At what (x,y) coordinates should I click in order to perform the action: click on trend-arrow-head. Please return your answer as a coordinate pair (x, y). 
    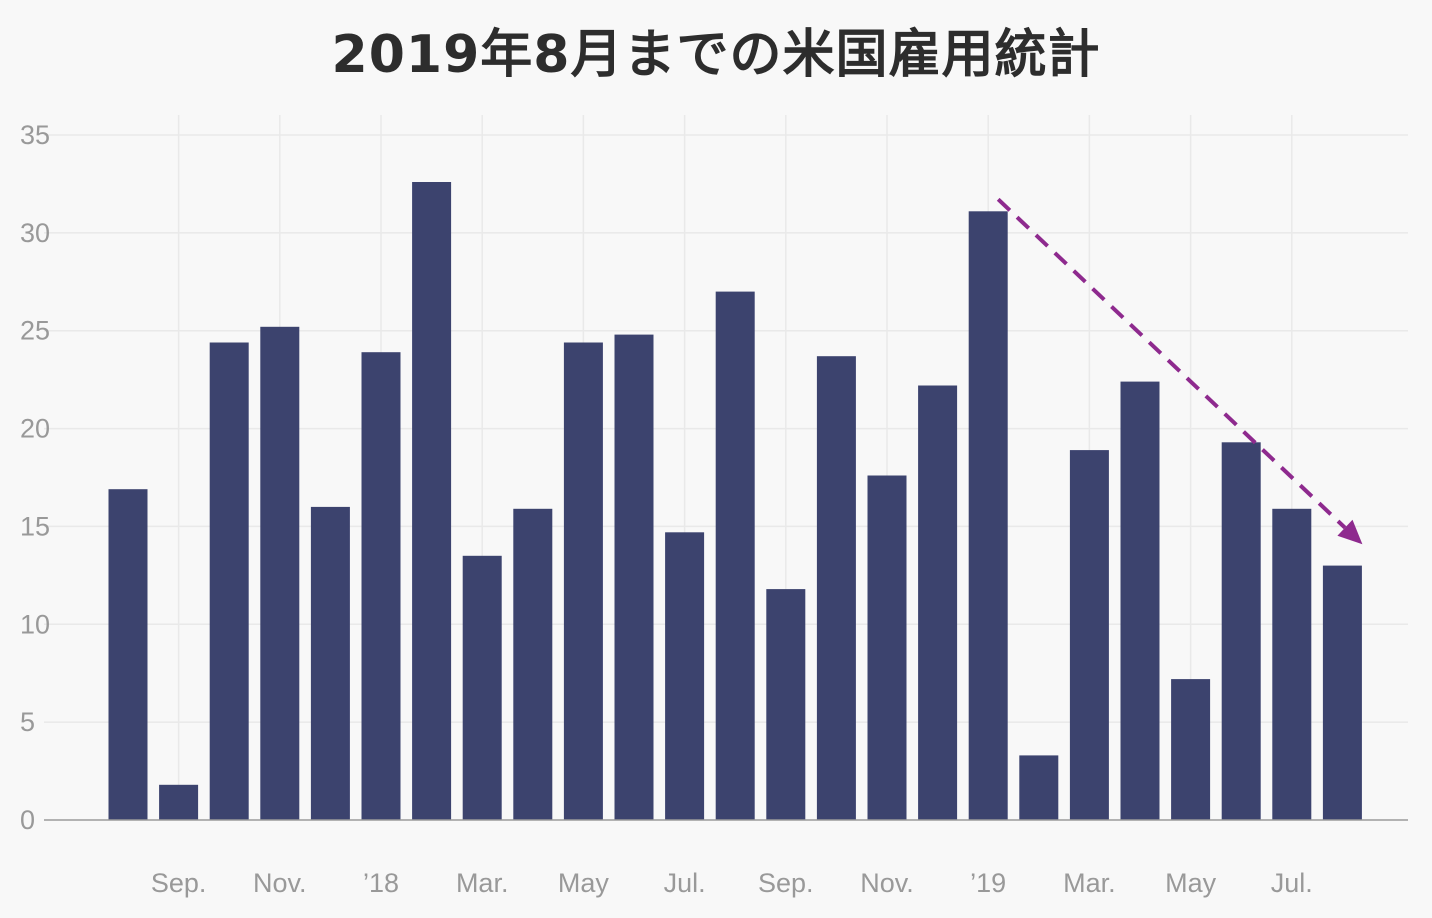
    Looking at the image, I should click on (1350, 532).